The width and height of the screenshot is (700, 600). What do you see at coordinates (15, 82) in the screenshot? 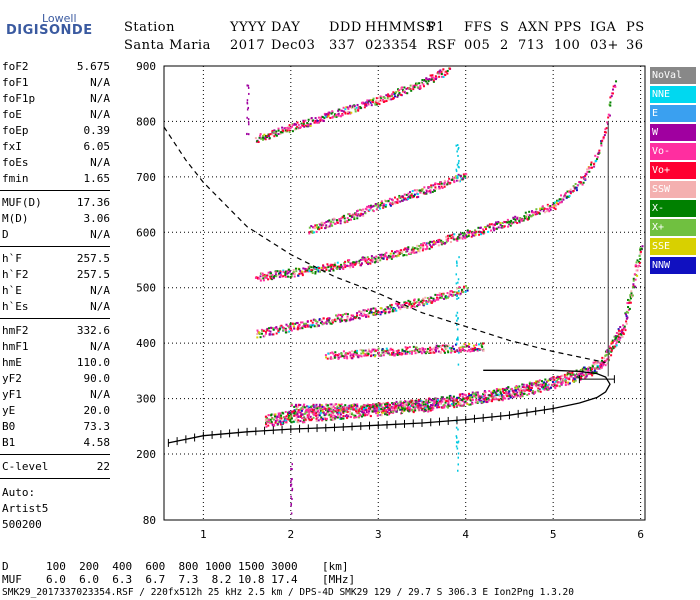
I see `param-name: foF1` at bounding box center [15, 82].